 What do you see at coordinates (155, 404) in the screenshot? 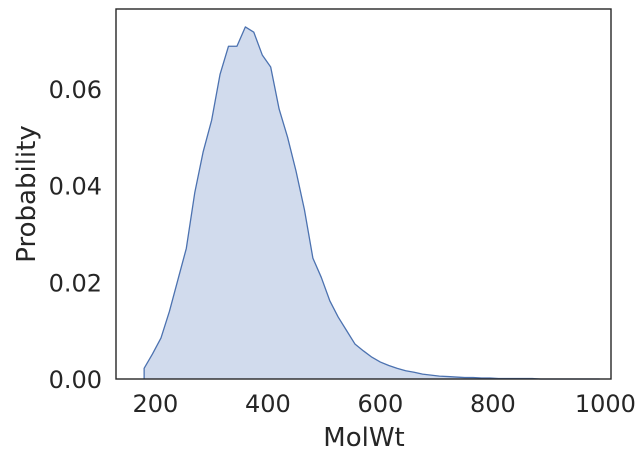
I see `x-tick-label: 200` at bounding box center [155, 404].